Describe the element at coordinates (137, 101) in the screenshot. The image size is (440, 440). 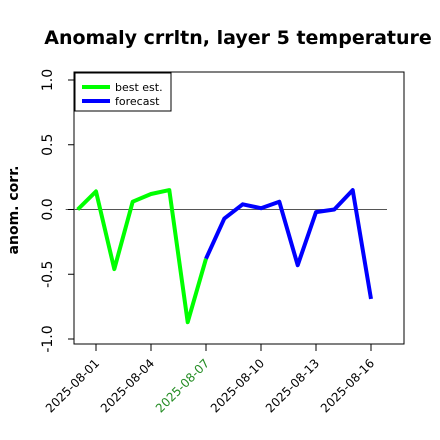
I see `legend-label-forecast: forecast` at that location.